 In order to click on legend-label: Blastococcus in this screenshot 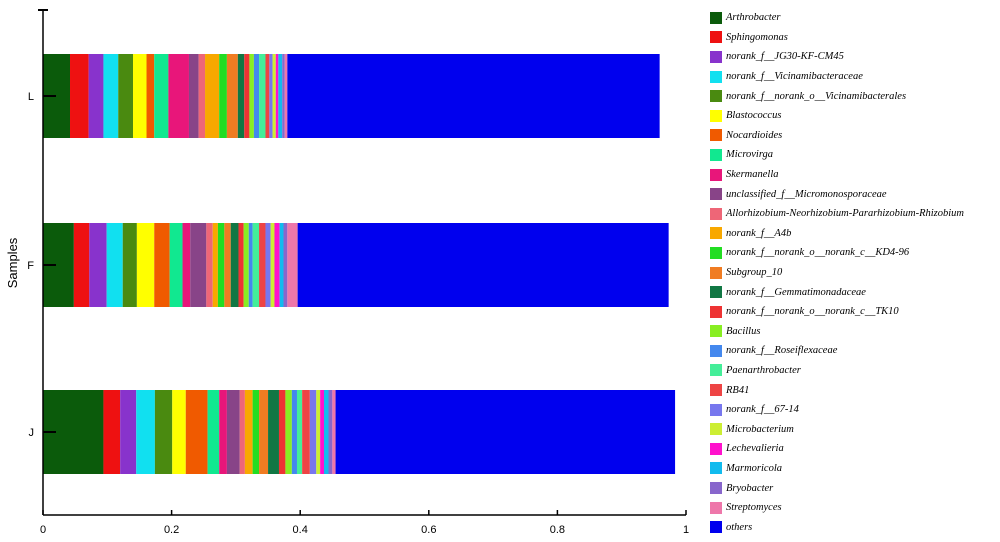, I will do `click(754, 116)`.